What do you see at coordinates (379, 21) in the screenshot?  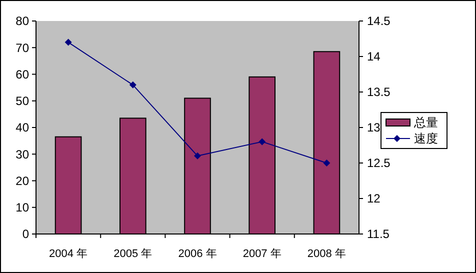 I see `y2-tick-label: 14.5` at bounding box center [379, 21].